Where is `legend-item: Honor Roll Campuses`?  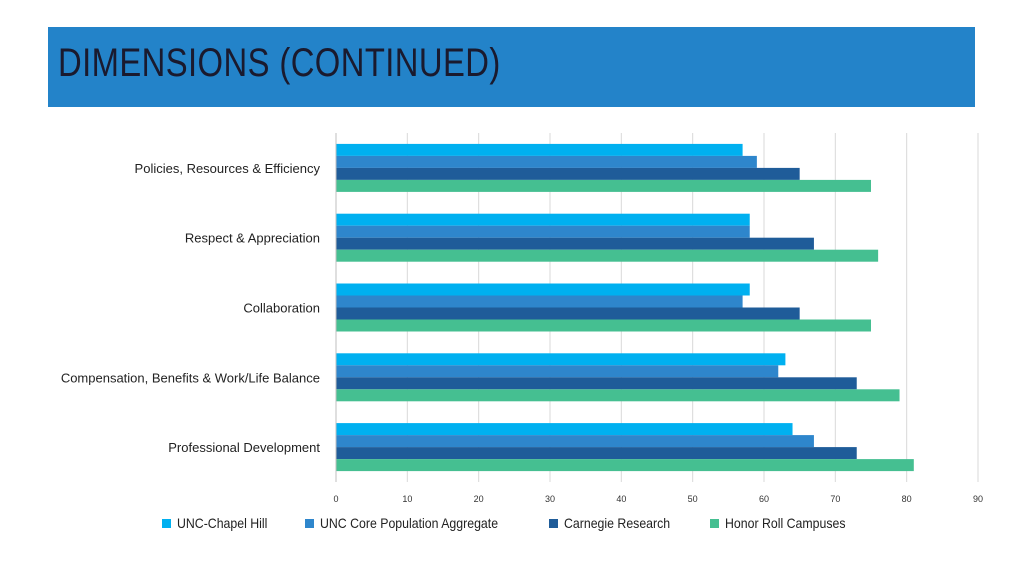
legend-item: Honor Roll Campuses is located at coordinates (786, 523).